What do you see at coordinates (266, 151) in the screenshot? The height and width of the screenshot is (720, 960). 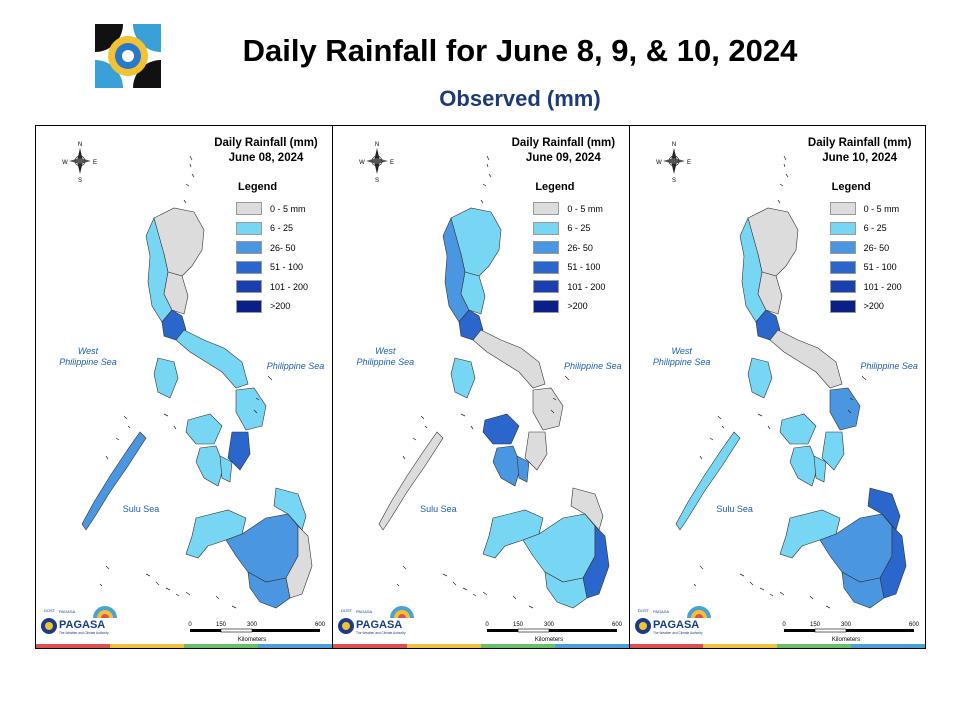 I see `map-title: Daily Rainfall (mm) June 08, 2024` at bounding box center [266, 151].